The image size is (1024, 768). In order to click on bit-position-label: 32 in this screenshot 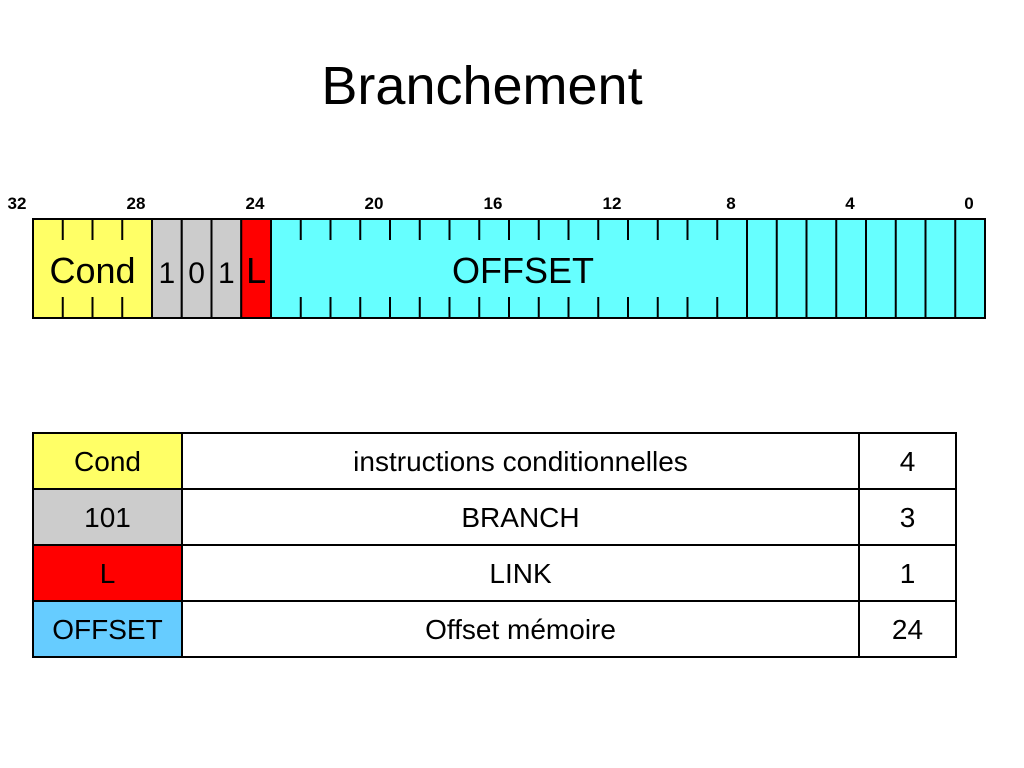, I will do `click(17, 203)`.